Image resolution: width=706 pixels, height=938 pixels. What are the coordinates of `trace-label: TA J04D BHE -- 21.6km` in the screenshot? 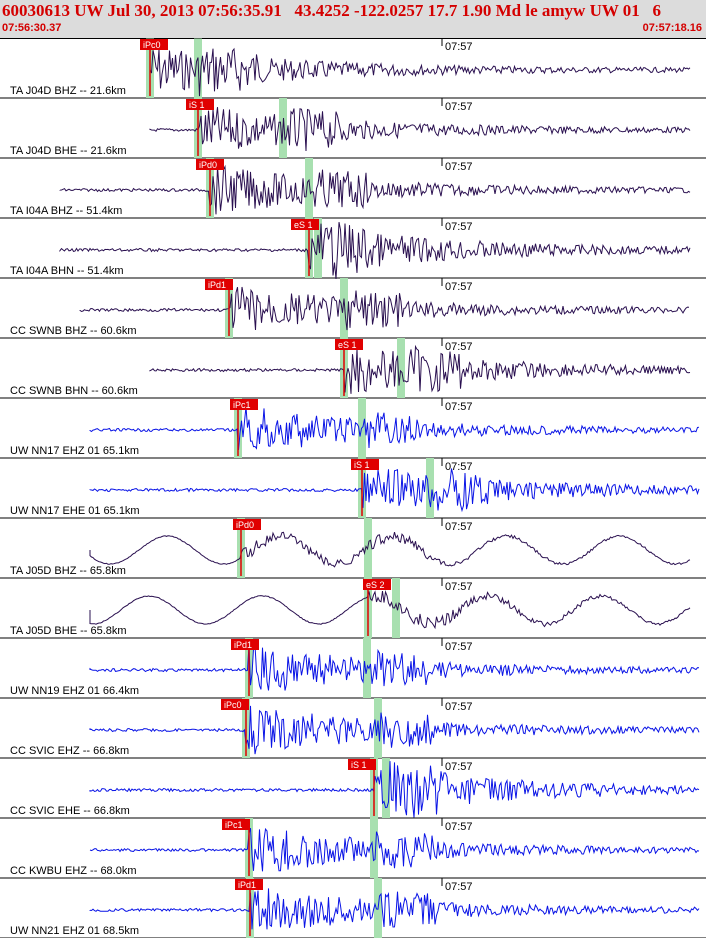 It's located at (68, 151).